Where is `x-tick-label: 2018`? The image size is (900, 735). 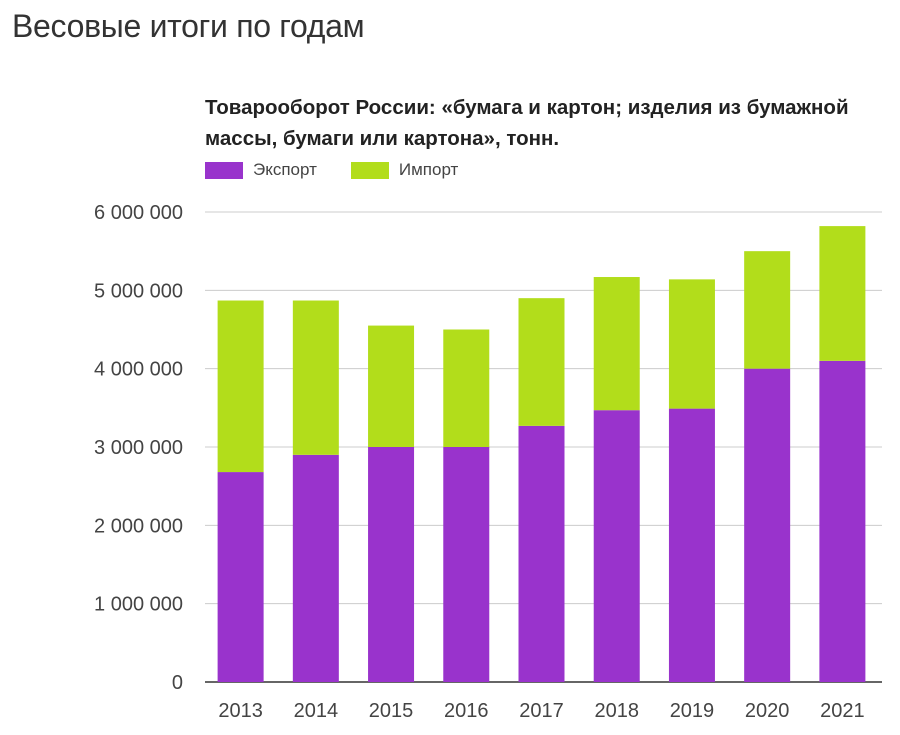
x-tick-label: 2018 is located at coordinates (616, 711).